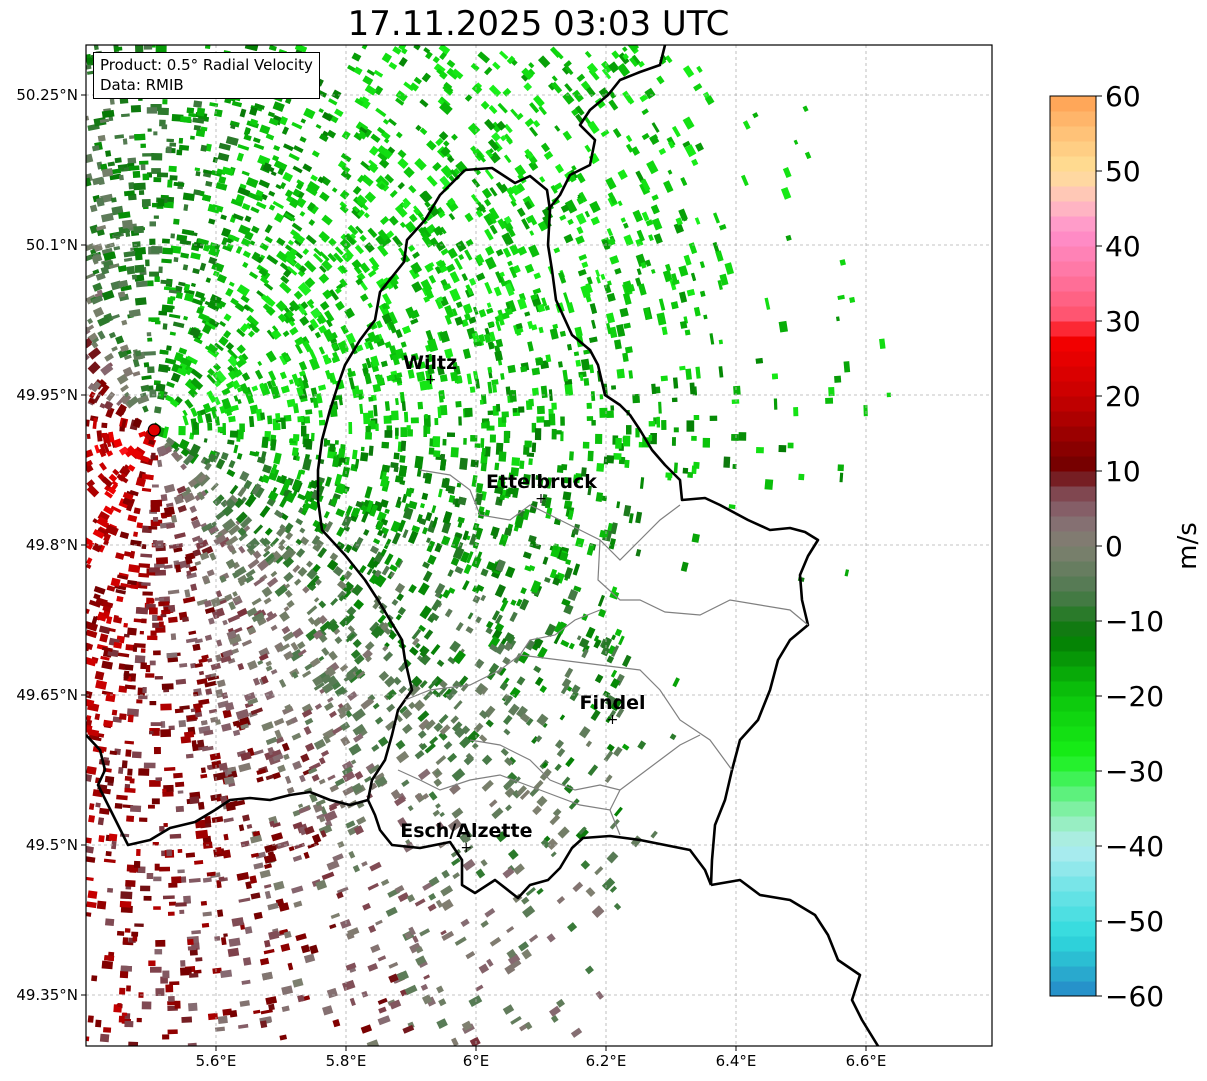 The height and width of the screenshot is (1081, 1207). I want to click on colorbar-tick-label: 0, so click(1114, 546).